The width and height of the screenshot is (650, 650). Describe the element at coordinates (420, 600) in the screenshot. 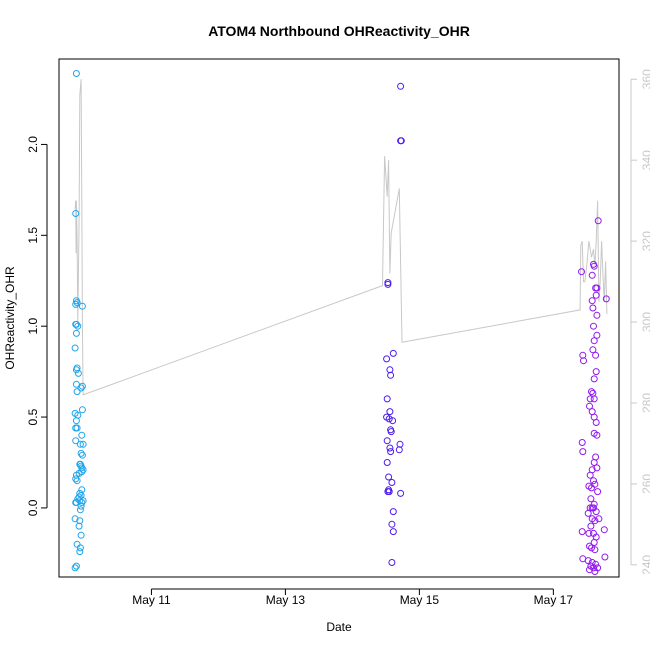

I see `x-tick-label: May 15` at that location.